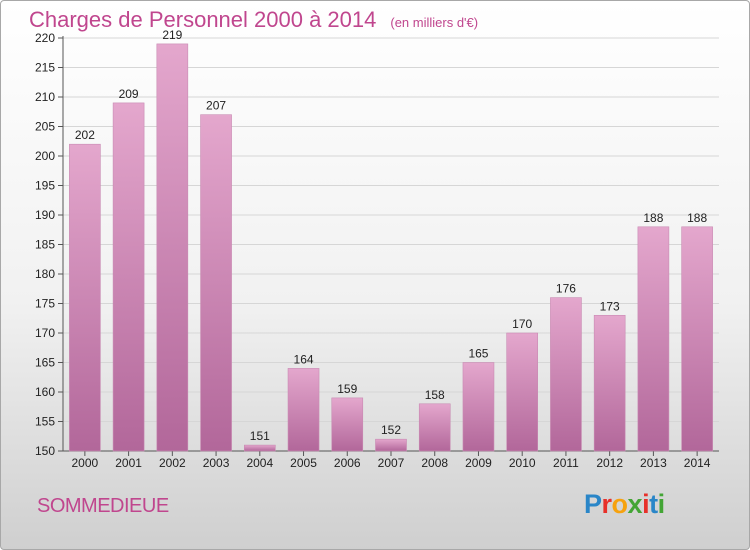  What do you see at coordinates (172, 247) in the screenshot?
I see `bar-2002` at bounding box center [172, 247].